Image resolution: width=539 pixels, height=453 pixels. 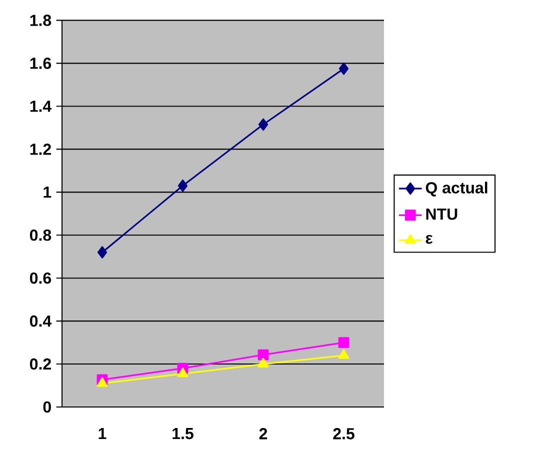 What do you see at coordinates (40, 149) in the screenshot?
I see `y-tick-label: 1.2` at bounding box center [40, 149].